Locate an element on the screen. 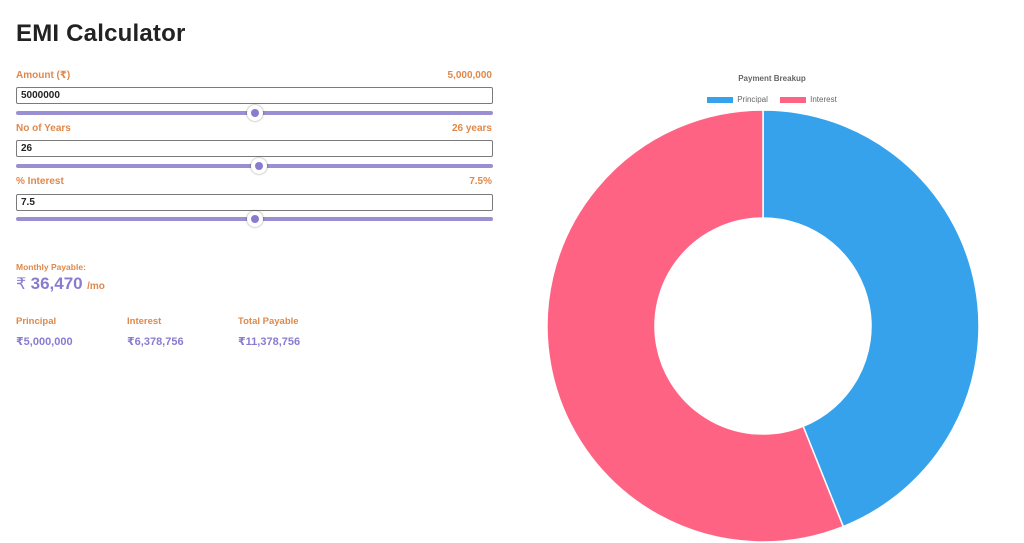 The image size is (1024, 543). currency-symbol: ₹ is located at coordinates (21, 284).